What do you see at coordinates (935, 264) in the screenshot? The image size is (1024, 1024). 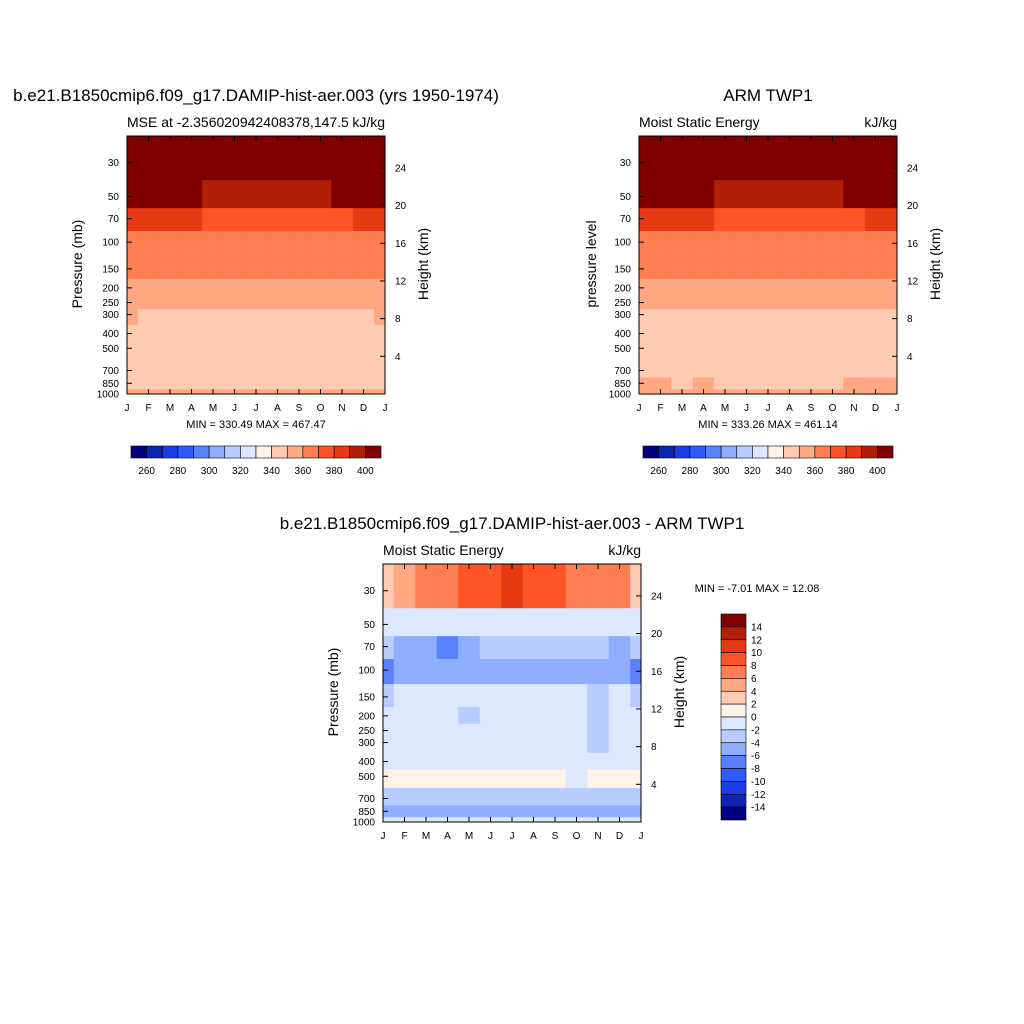 I see `panel-obs-ylabel-right: Height (km)` at bounding box center [935, 264].